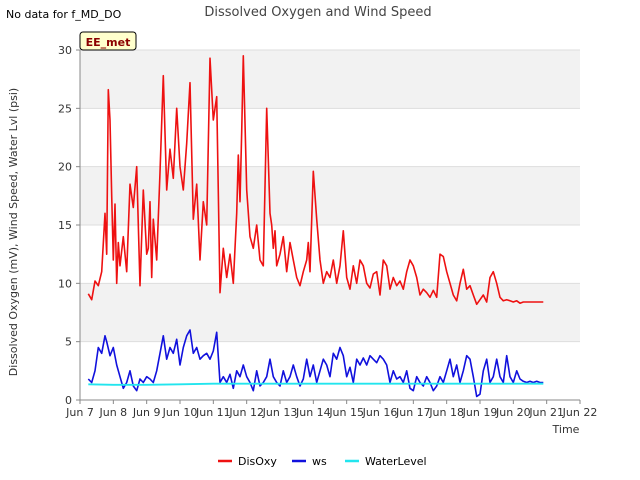  What do you see at coordinates (213, 412) in the screenshot?
I see `x-tick-label: Jun 11` at bounding box center [213, 412].